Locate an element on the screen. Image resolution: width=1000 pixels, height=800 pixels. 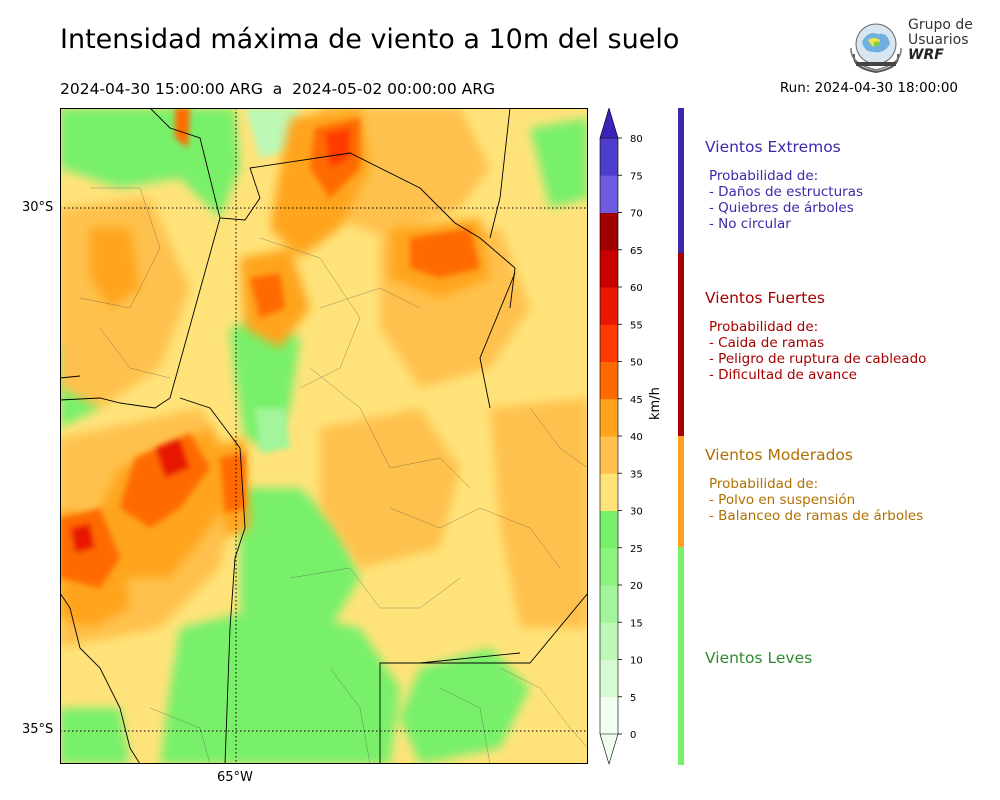
logo-line-1: Grupo de is located at coordinates (940, 25).